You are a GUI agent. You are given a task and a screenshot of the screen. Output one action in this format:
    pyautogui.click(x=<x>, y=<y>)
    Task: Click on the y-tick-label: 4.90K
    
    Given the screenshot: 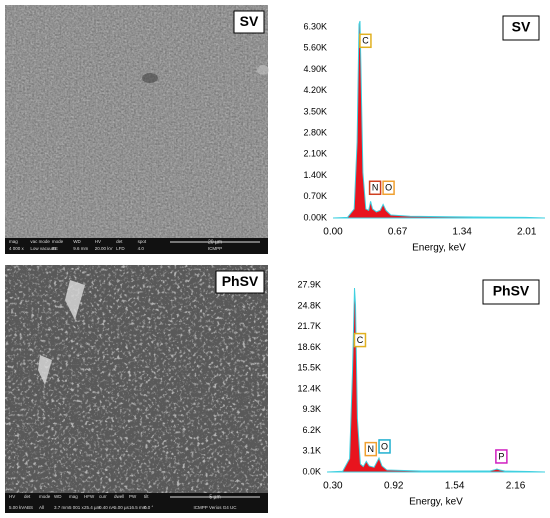 What is the action you would take?
    pyautogui.click(x=315, y=69)
    